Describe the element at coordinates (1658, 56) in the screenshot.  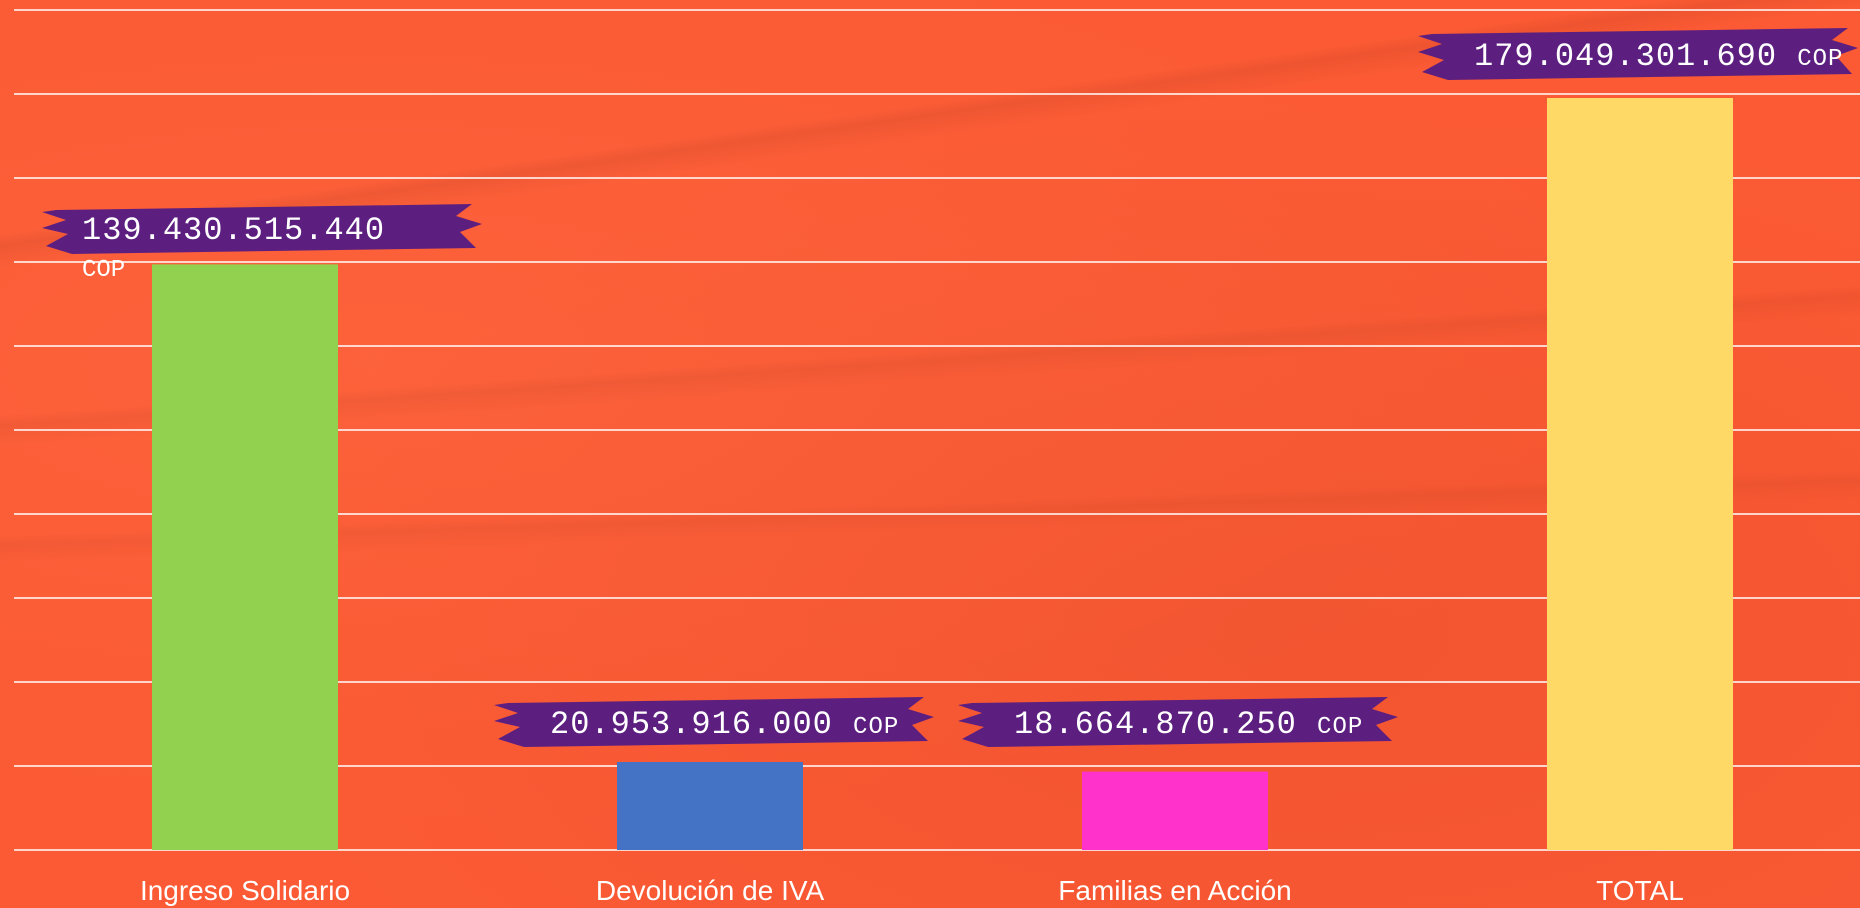
I see `bar-value-label: 179.049.301.690 COP` at that location.